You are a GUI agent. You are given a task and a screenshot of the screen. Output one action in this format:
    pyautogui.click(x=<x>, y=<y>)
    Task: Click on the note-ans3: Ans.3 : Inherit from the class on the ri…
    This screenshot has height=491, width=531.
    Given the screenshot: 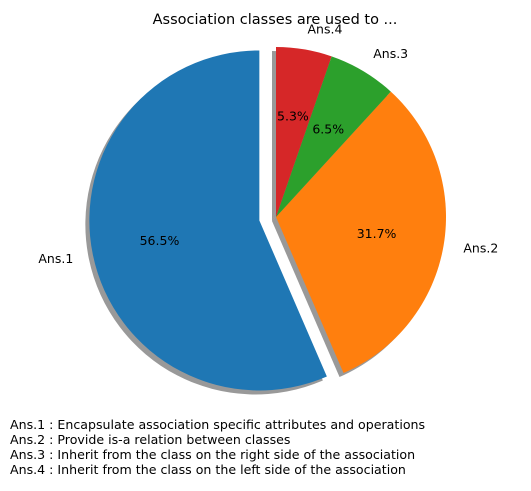 What is the action you would take?
    pyautogui.click(x=217, y=454)
    